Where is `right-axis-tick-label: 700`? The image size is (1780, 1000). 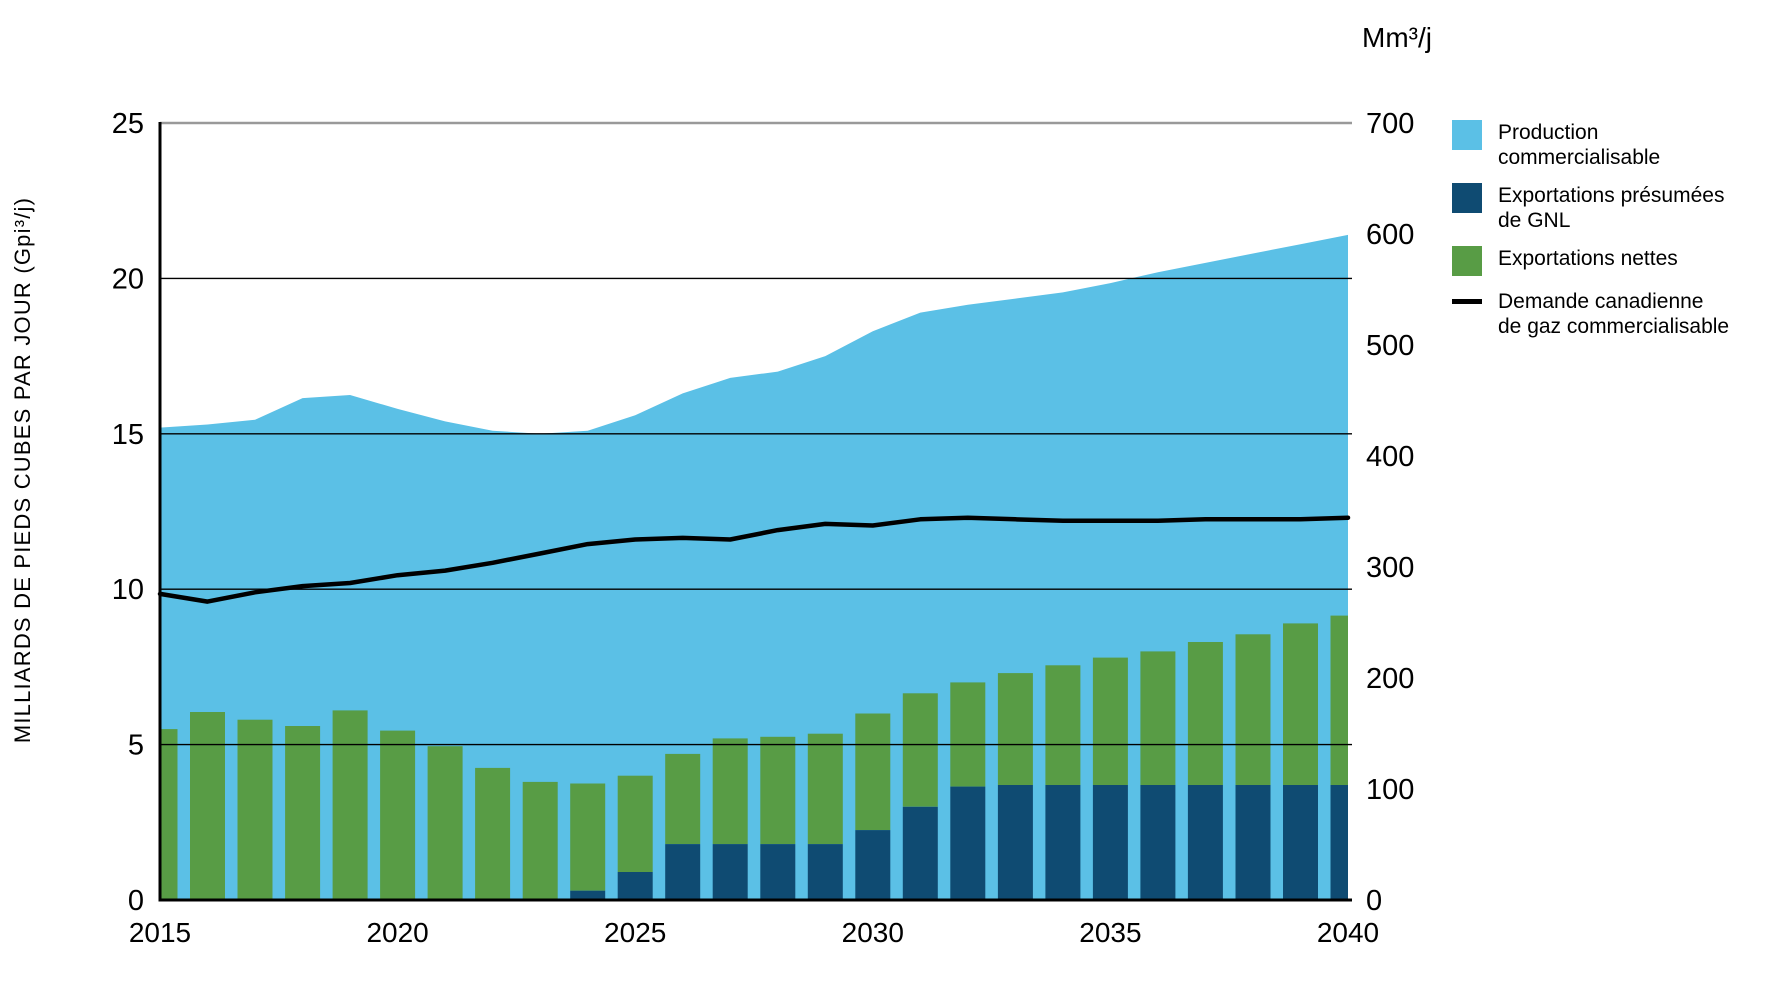
right-axis-tick-label: 700 is located at coordinates (1390, 124).